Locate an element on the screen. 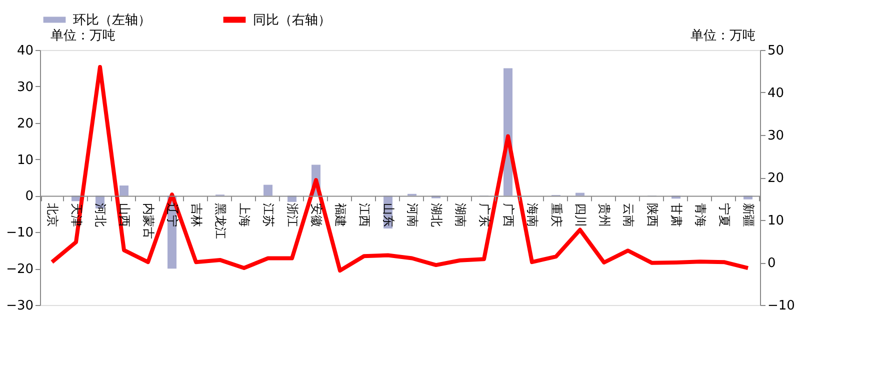 The width and height of the screenshot is (876, 374). x-tick-label: 湖南 is located at coordinates (461, 215).